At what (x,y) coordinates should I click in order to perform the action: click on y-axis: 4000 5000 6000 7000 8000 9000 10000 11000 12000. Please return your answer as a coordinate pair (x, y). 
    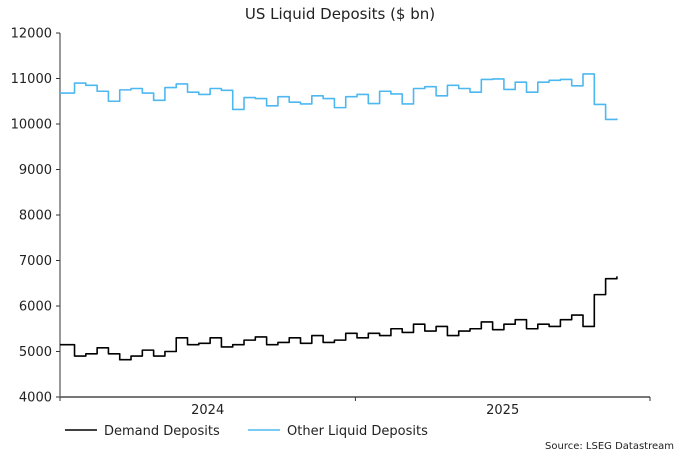
    Looking at the image, I should click on (36, 216).